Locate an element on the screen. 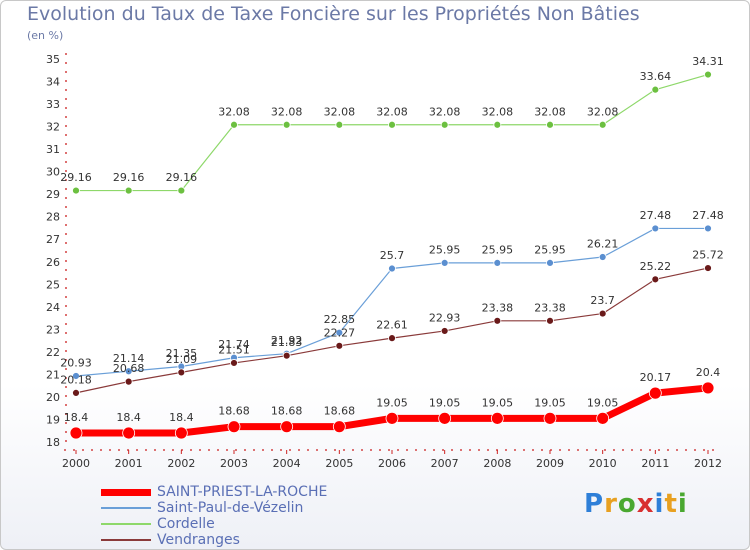 This screenshot has width=750, height=550. data-label: 29.16 is located at coordinates (129, 177).